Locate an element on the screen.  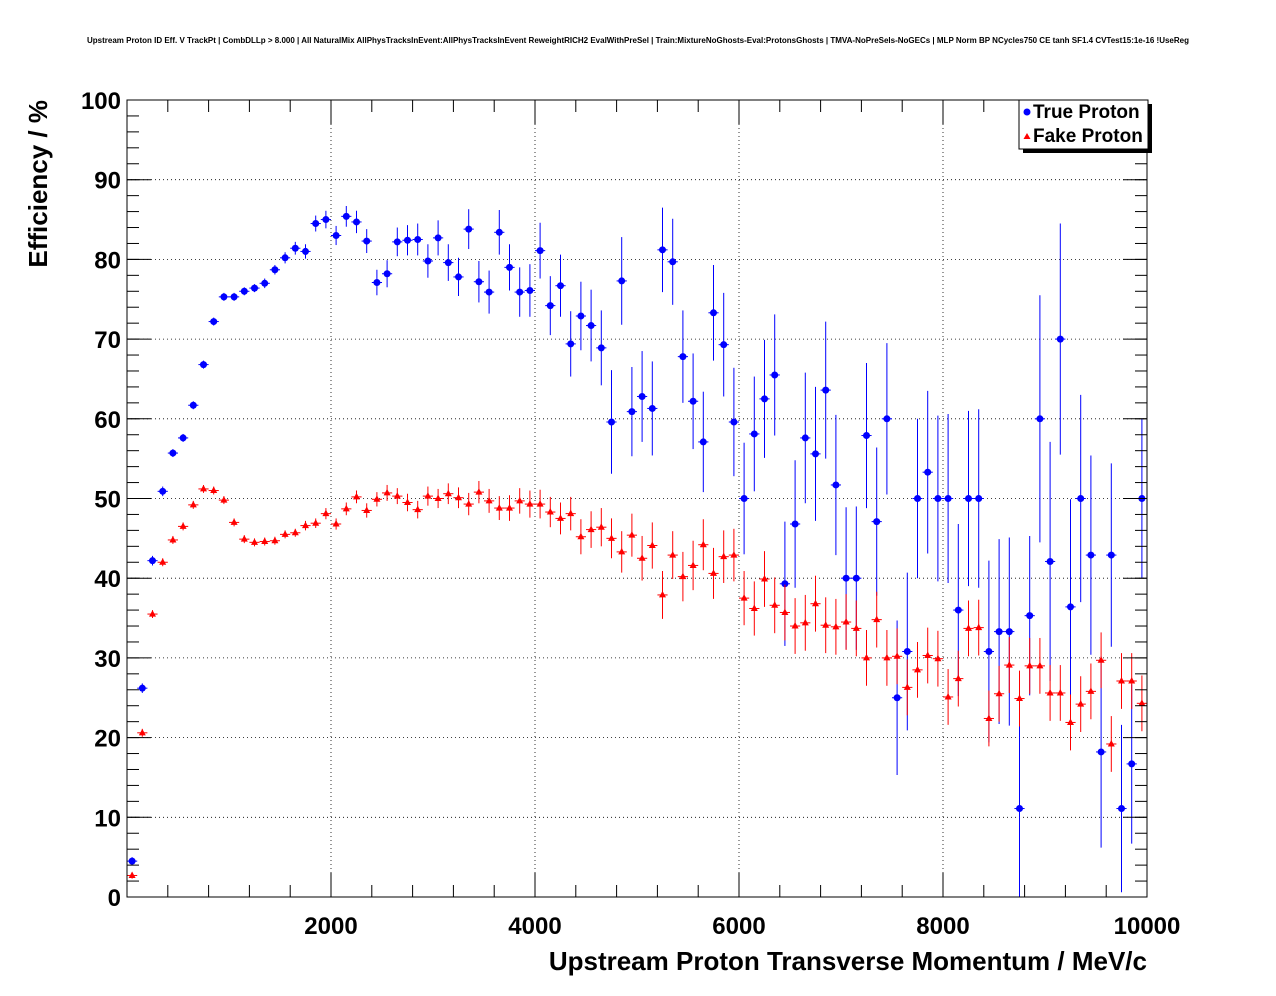
x-tick-label: 8000 is located at coordinates (942, 926).